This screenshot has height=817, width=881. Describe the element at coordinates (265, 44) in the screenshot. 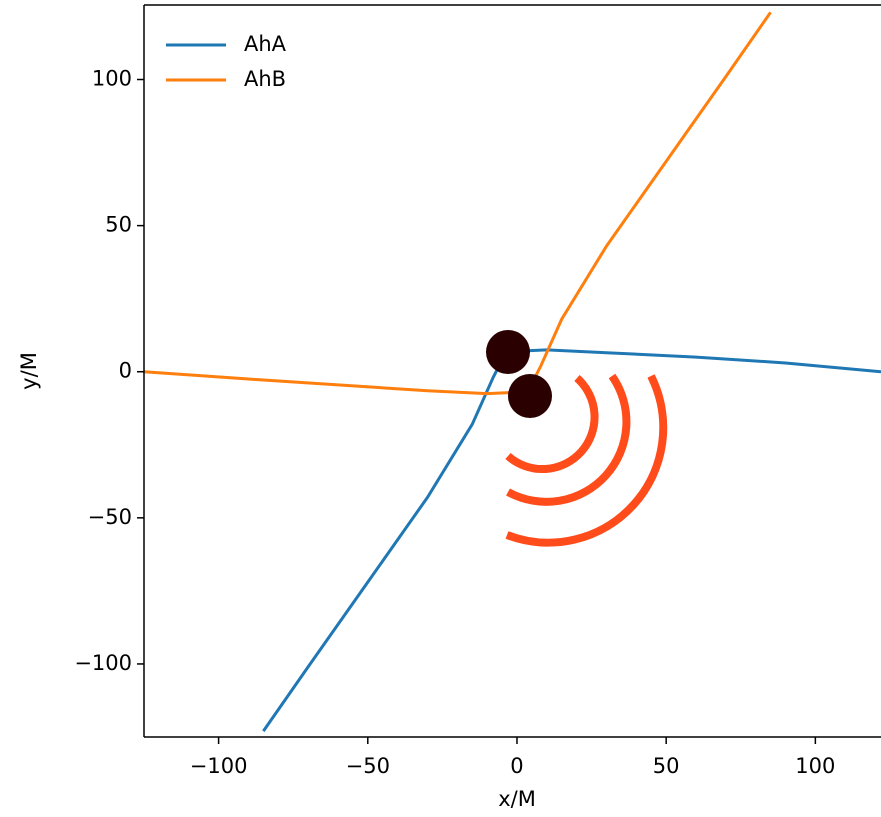

I see `legend-label: AhA` at that location.